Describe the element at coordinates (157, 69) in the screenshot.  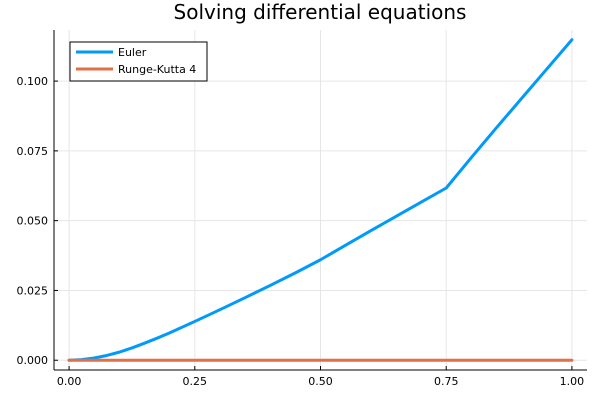
I see `legend-label-rk4: Runge-Kutta 4` at that location.